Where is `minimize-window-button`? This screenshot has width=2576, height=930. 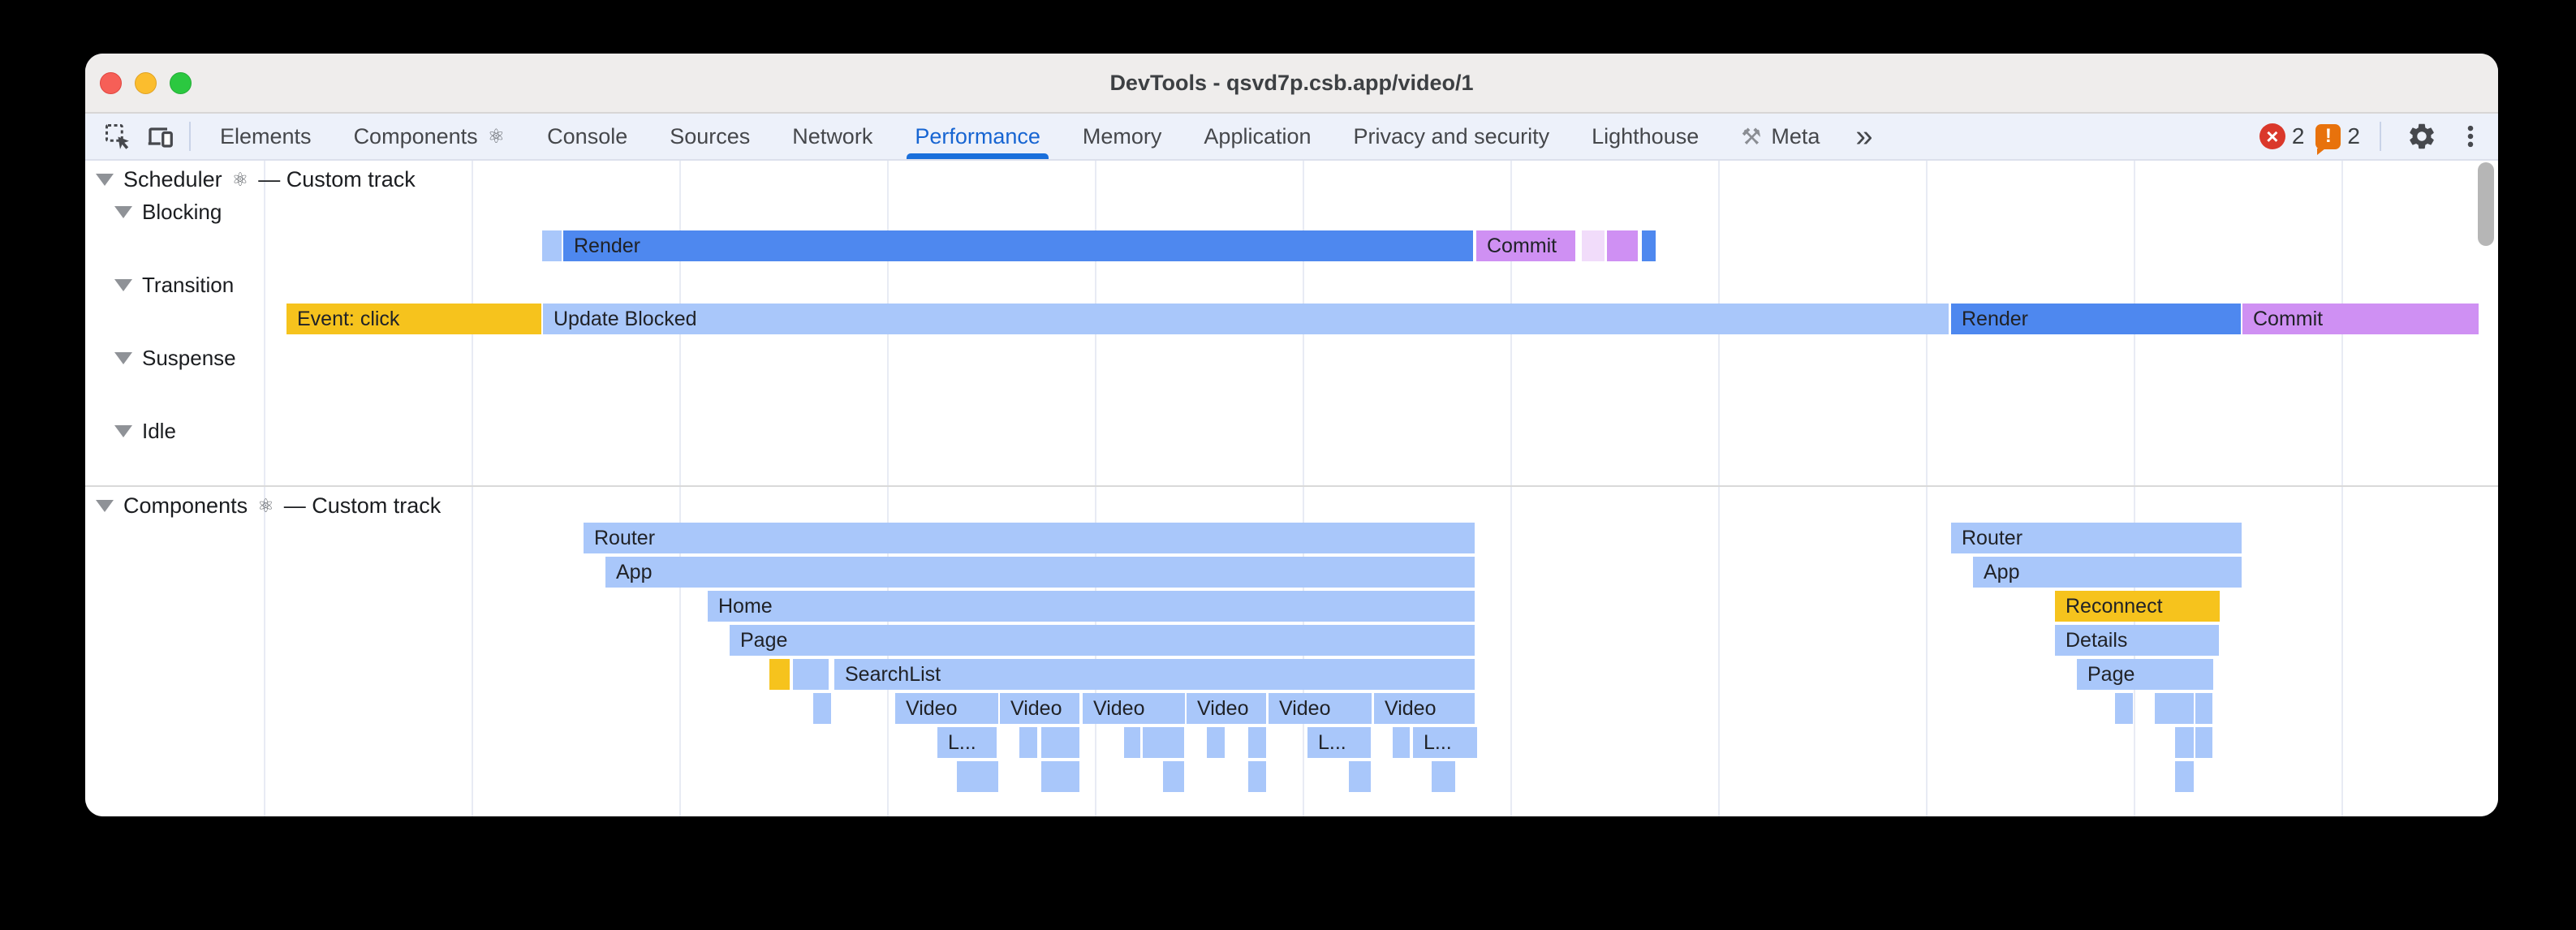
minimize-window-button is located at coordinates (146, 82).